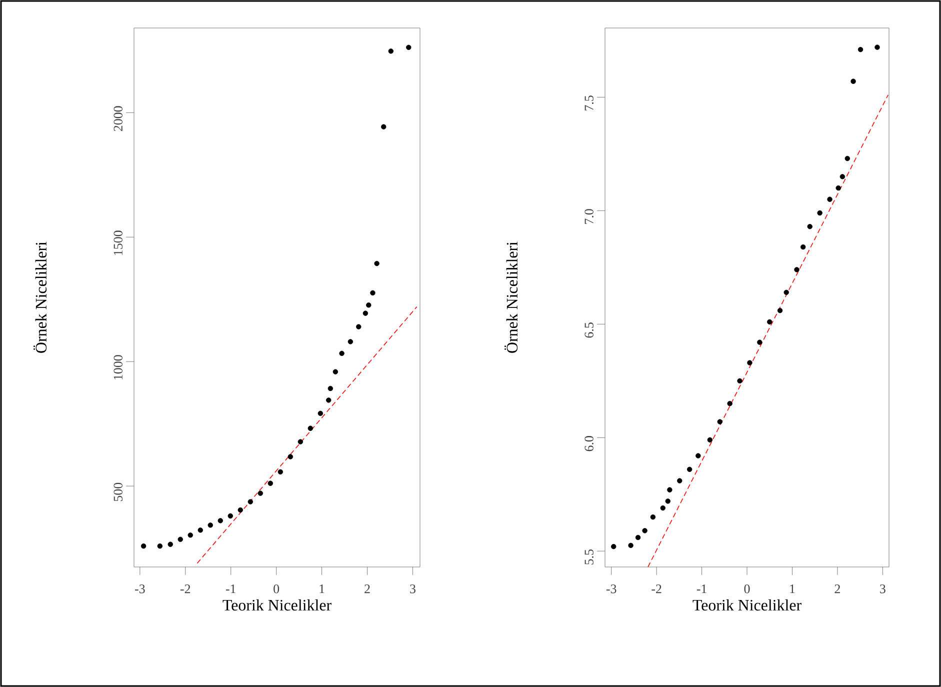 The width and height of the screenshot is (941, 687). What do you see at coordinates (589, 216) in the screenshot?
I see `y-tick-label: 7.0` at bounding box center [589, 216].